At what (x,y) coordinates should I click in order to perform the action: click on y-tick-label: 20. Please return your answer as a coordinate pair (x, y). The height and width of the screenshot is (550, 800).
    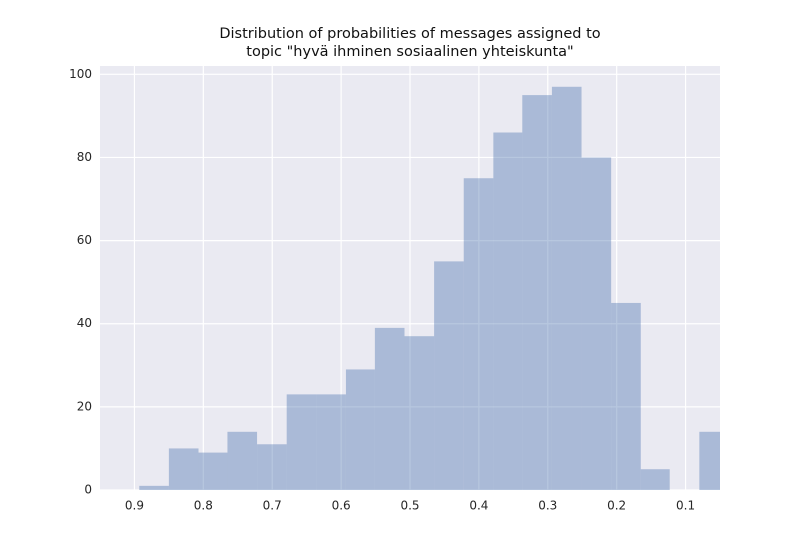
    Looking at the image, I should click on (84, 406).